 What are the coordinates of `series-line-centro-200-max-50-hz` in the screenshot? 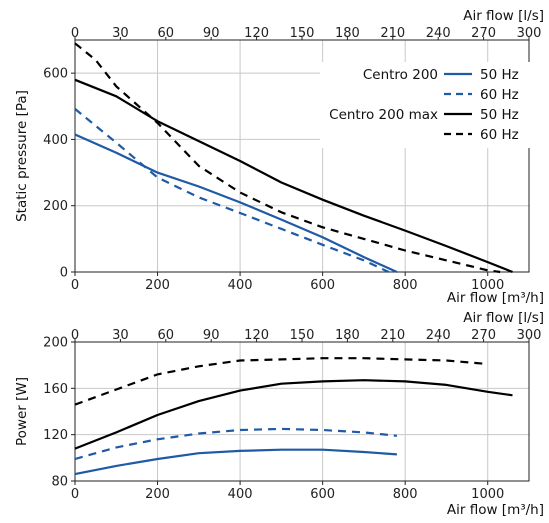 It's located at (293, 414).